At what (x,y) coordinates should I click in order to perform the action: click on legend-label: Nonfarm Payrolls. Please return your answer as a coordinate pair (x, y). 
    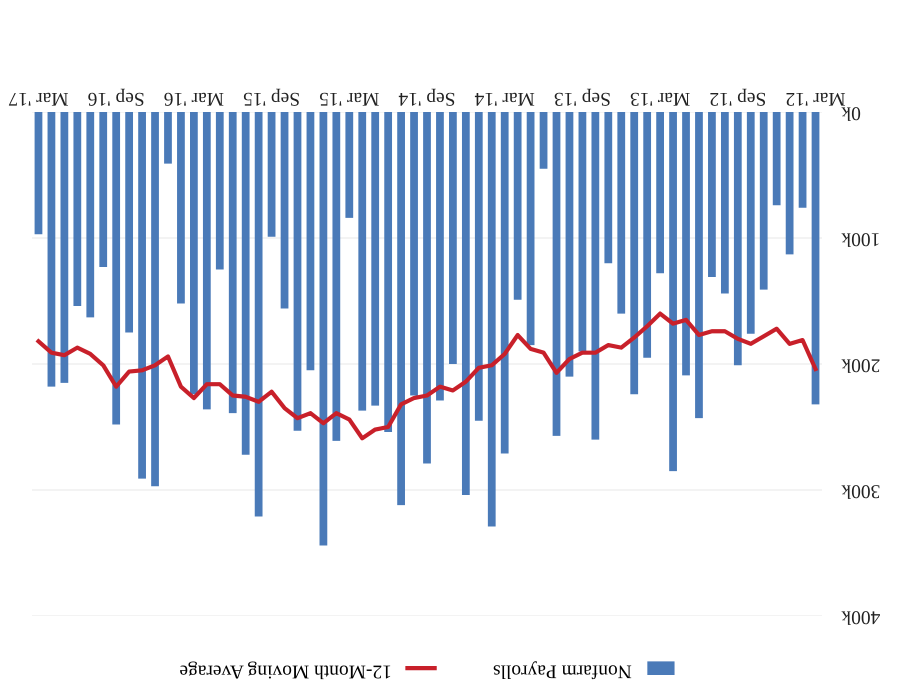
    Looking at the image, I should click on (563, 670).